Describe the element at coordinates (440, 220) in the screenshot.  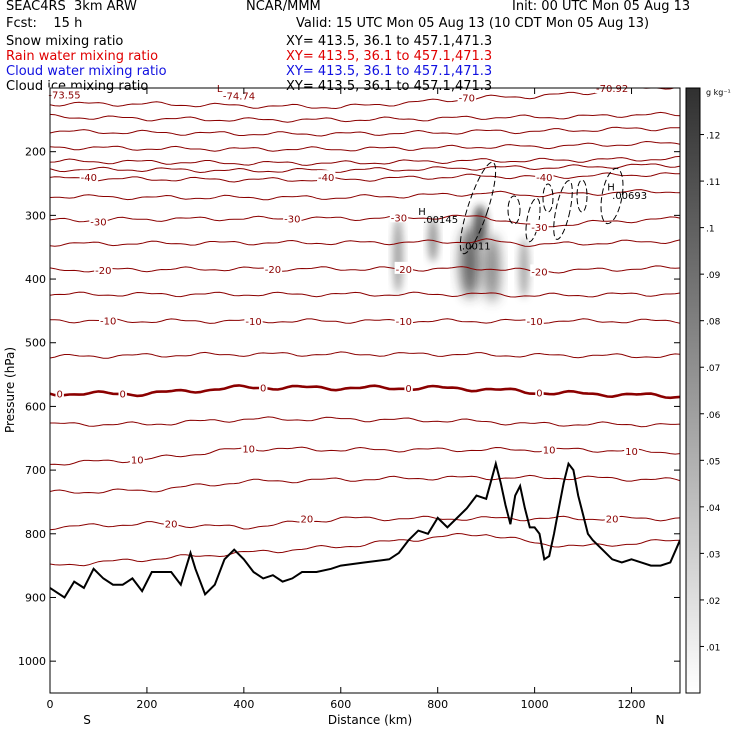
I see `maxima-label: .00145` at that location.